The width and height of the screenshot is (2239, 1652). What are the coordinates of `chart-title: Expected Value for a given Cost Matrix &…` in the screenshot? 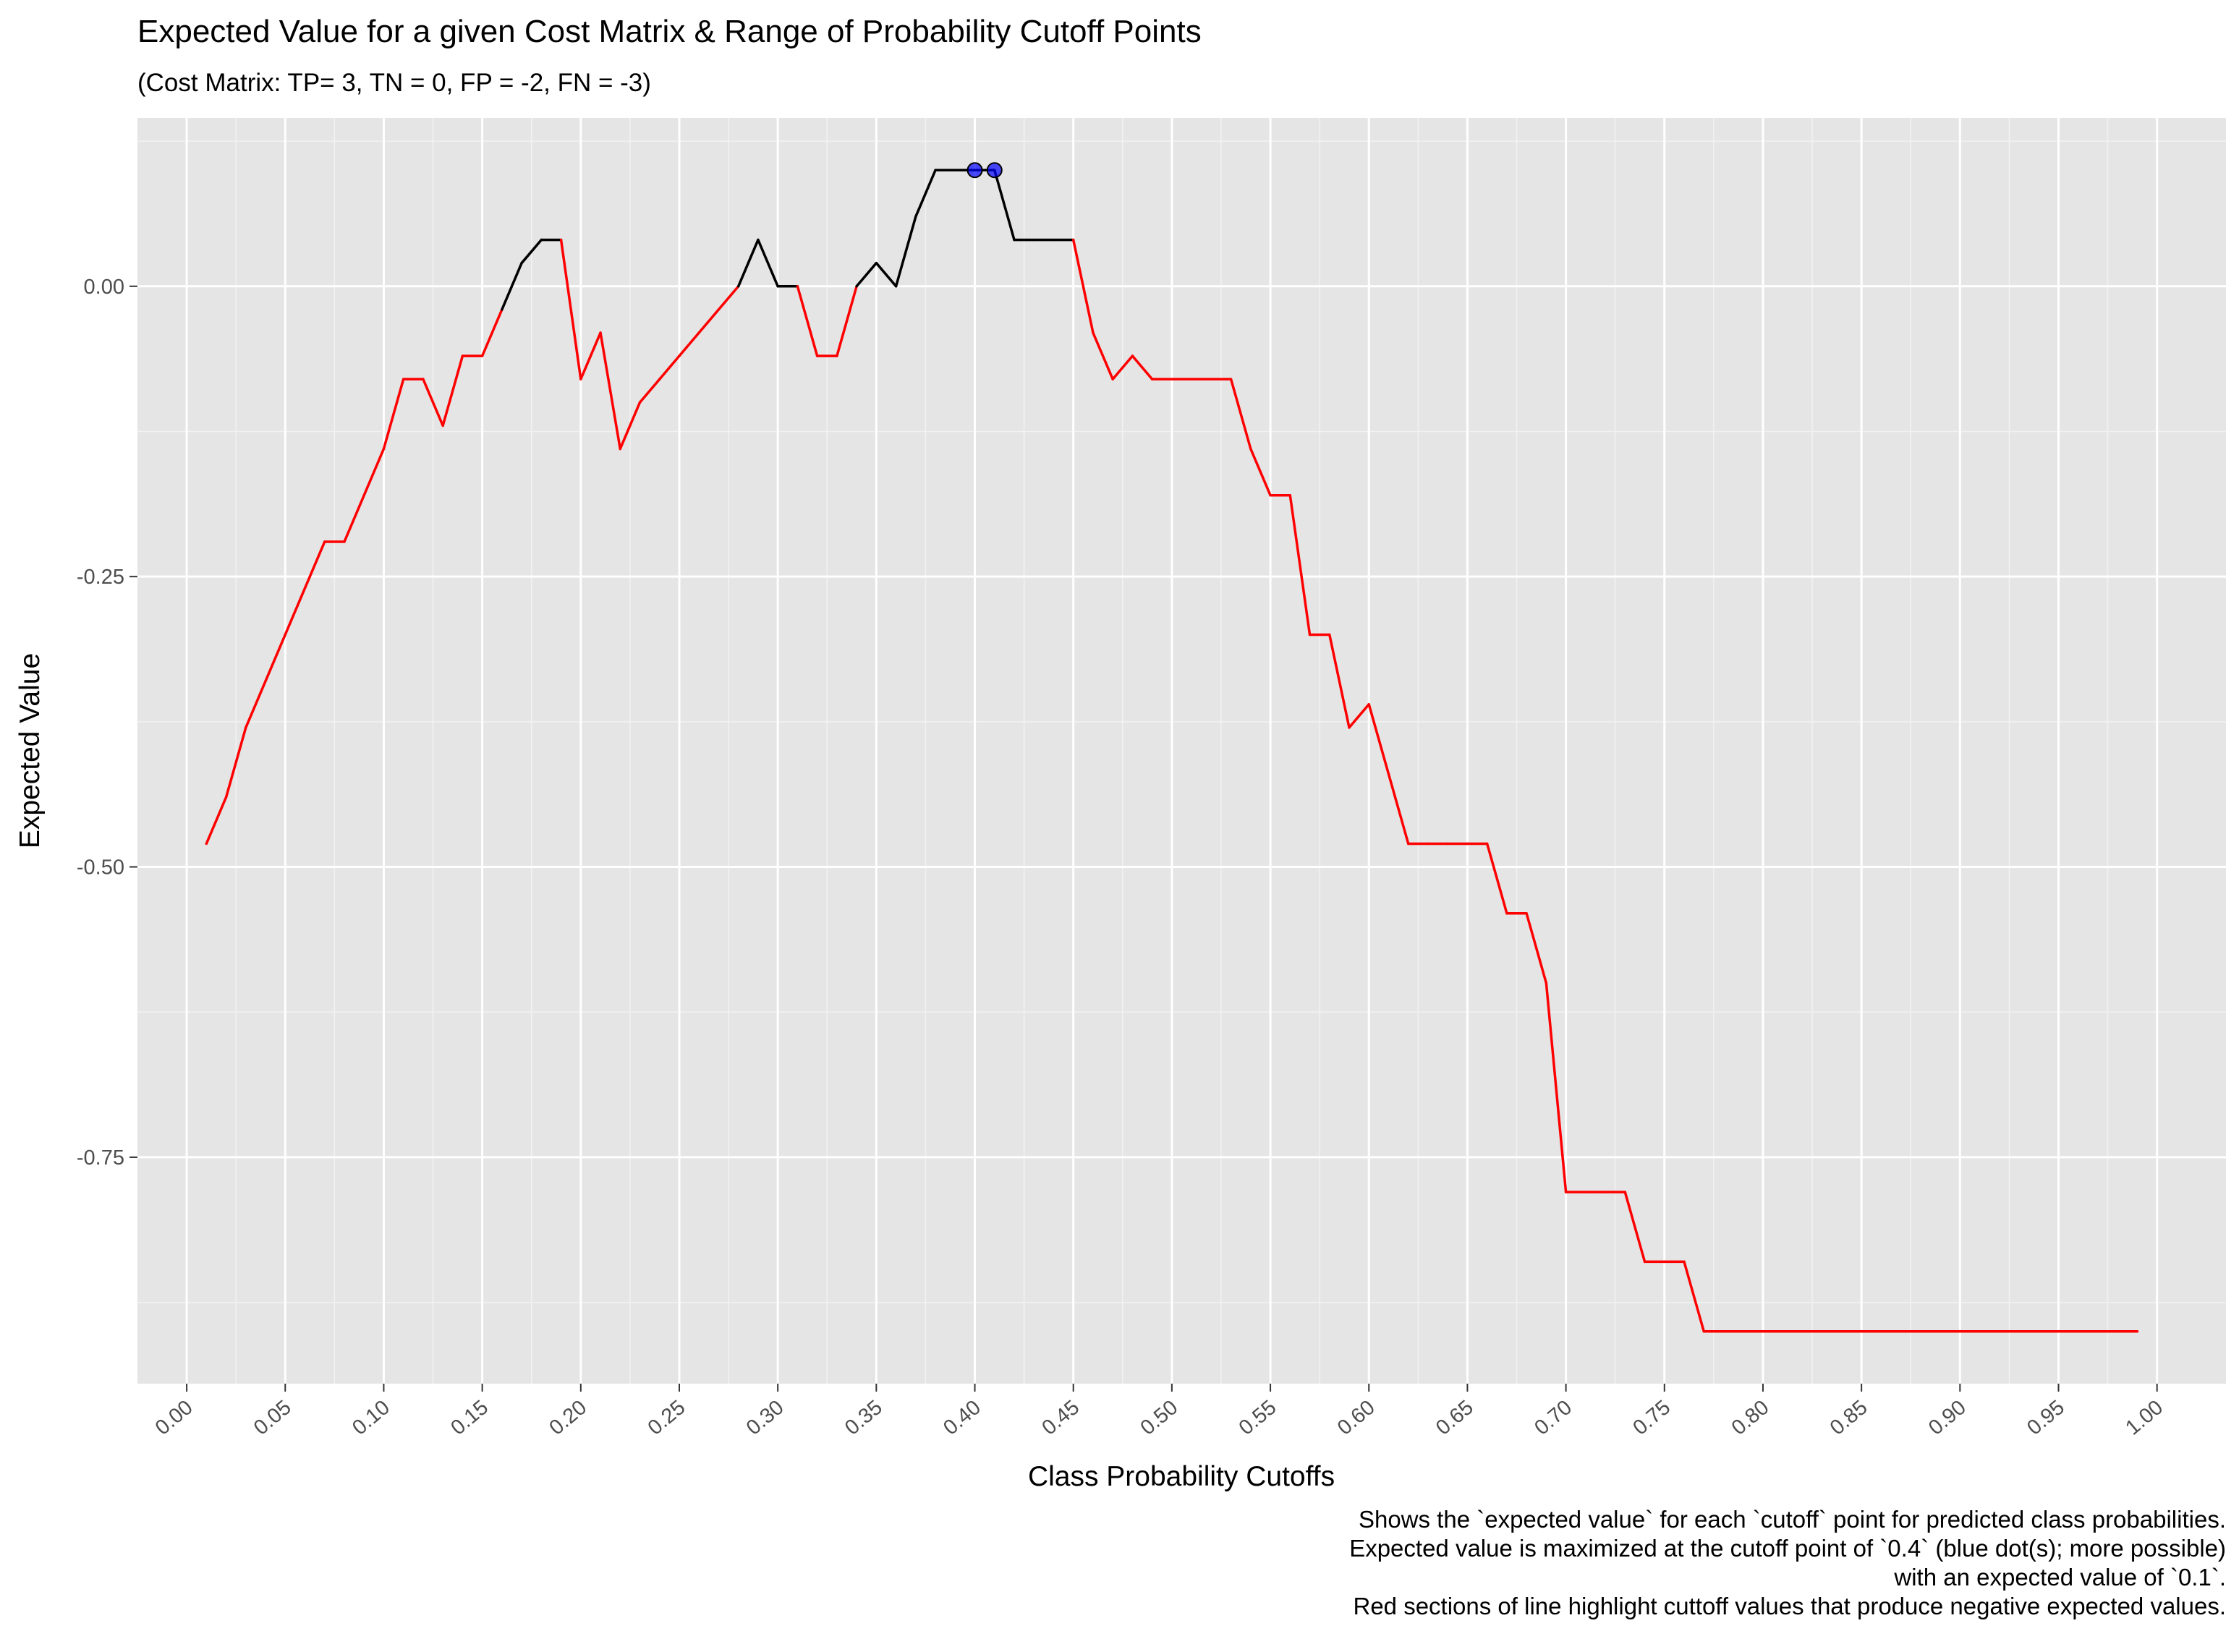 It's located at (669, 31).